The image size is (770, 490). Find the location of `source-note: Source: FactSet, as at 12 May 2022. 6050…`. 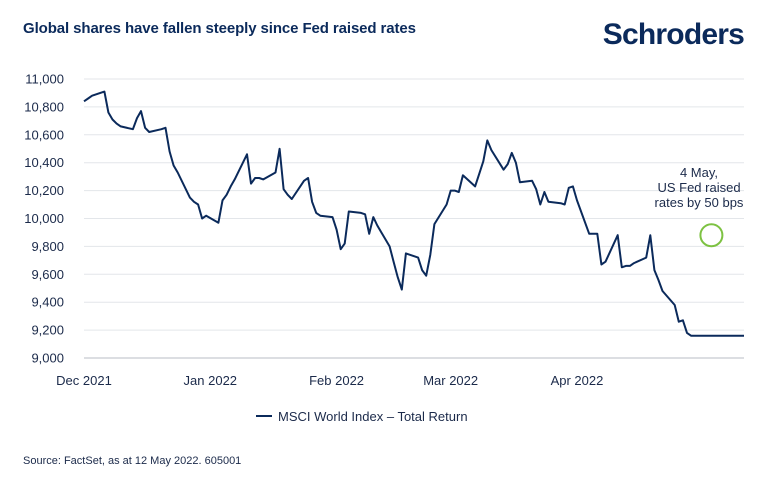

source-note: Source: FactSet, as at 12 May 2022. 6050… is located at coordinates (132, 461).